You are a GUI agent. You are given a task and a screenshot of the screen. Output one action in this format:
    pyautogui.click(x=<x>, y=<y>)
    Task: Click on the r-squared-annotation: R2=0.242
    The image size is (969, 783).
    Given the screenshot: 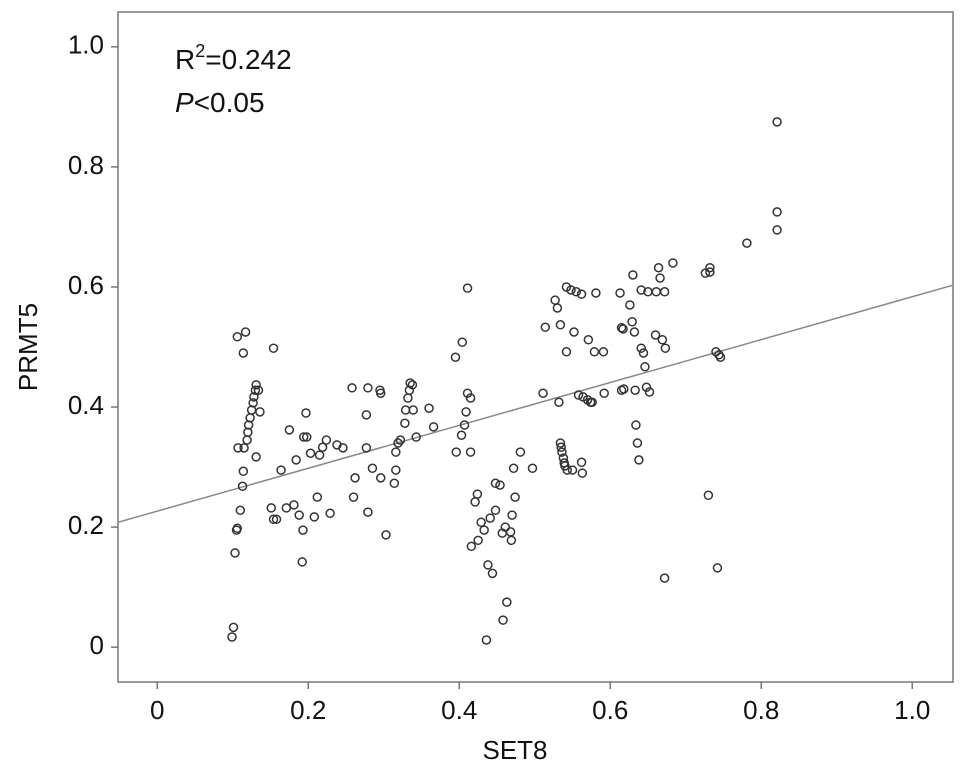 What is the action you would take?
    pyautogui.click(x=233, y=58)
    